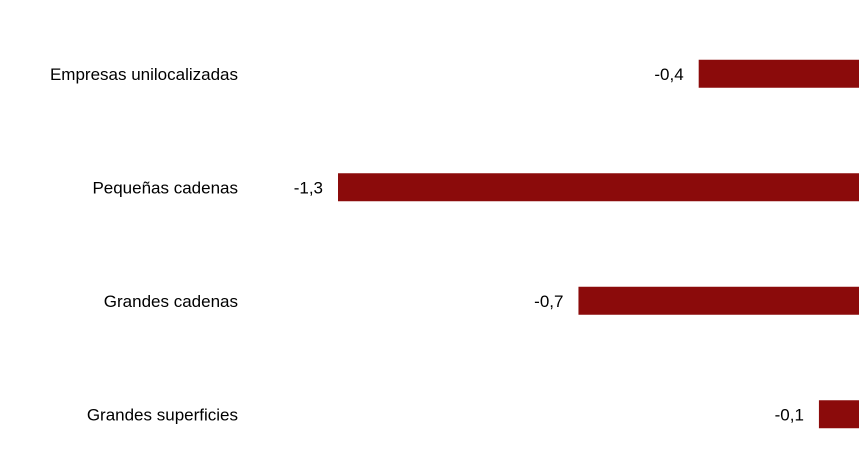  I want to click on category-label: Grandes cadenas, so click(171, 301).